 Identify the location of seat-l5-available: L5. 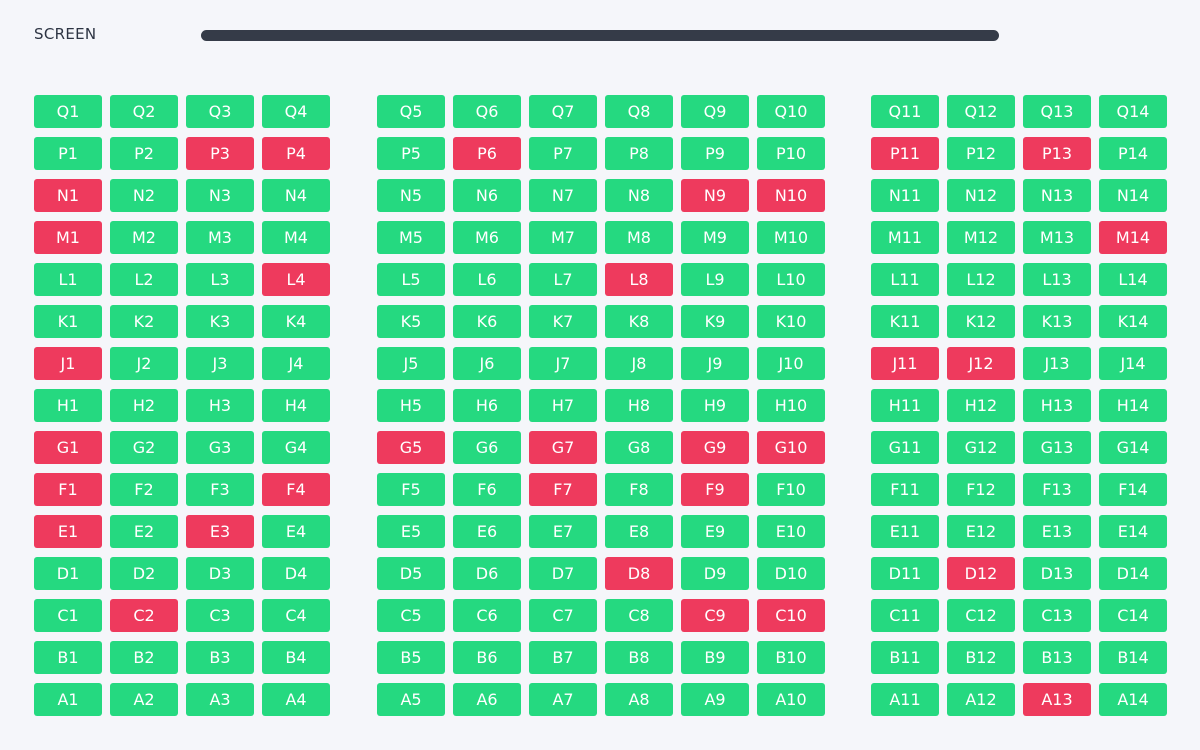
(411, 279).